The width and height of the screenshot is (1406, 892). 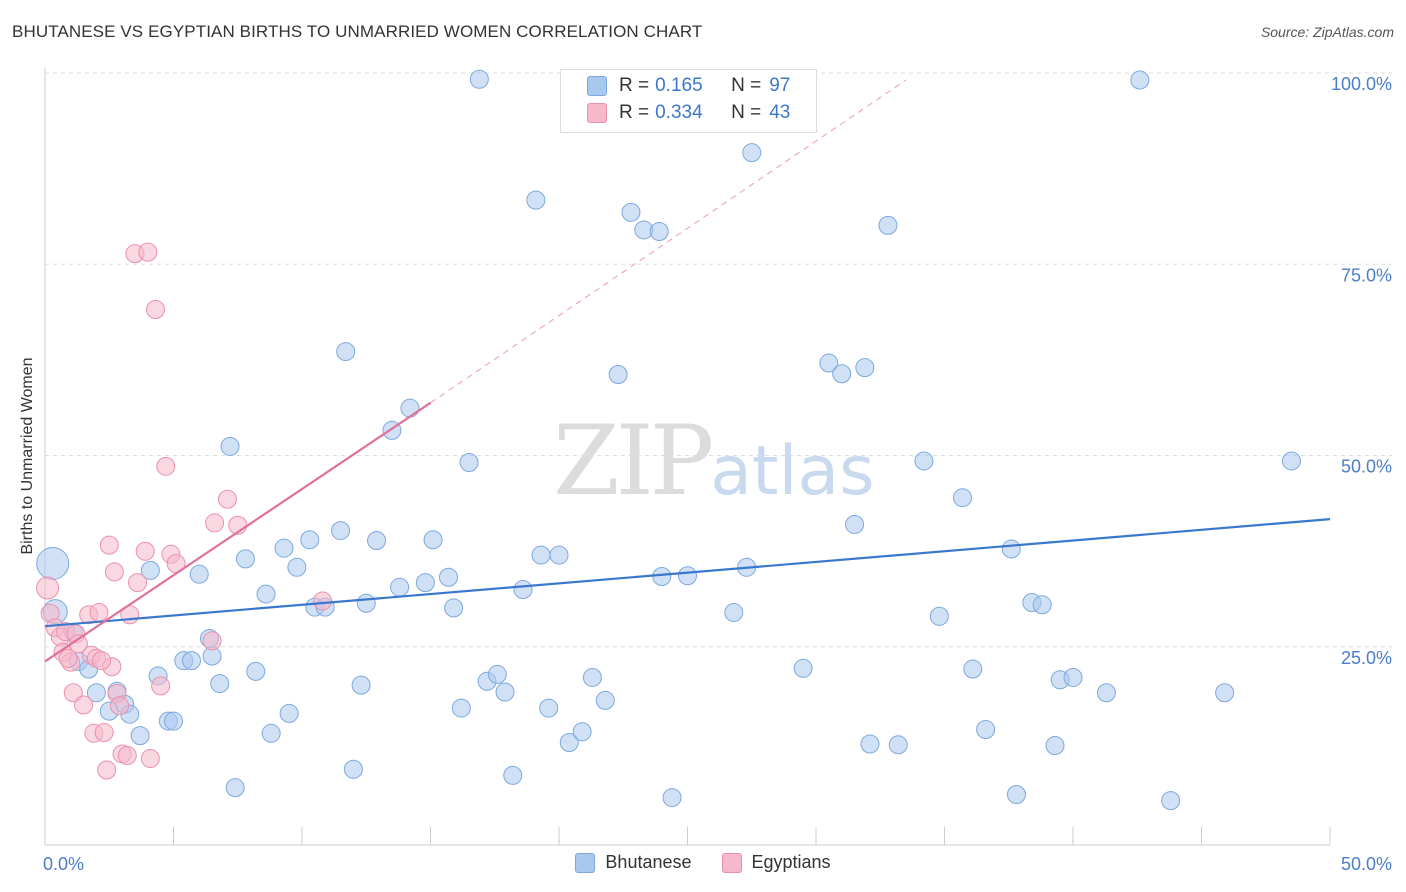 What do you see at coordinates (679, 112) in the screenshot?
I see `legend-r-value: 0.334` at bounding box center [679, 112].